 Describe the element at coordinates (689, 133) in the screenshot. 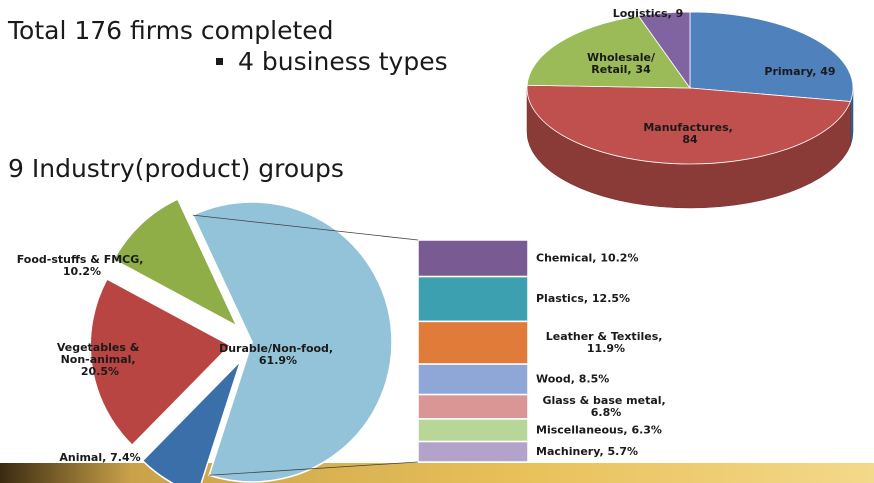

I see `data-label: Manufactures, 84` at that location.